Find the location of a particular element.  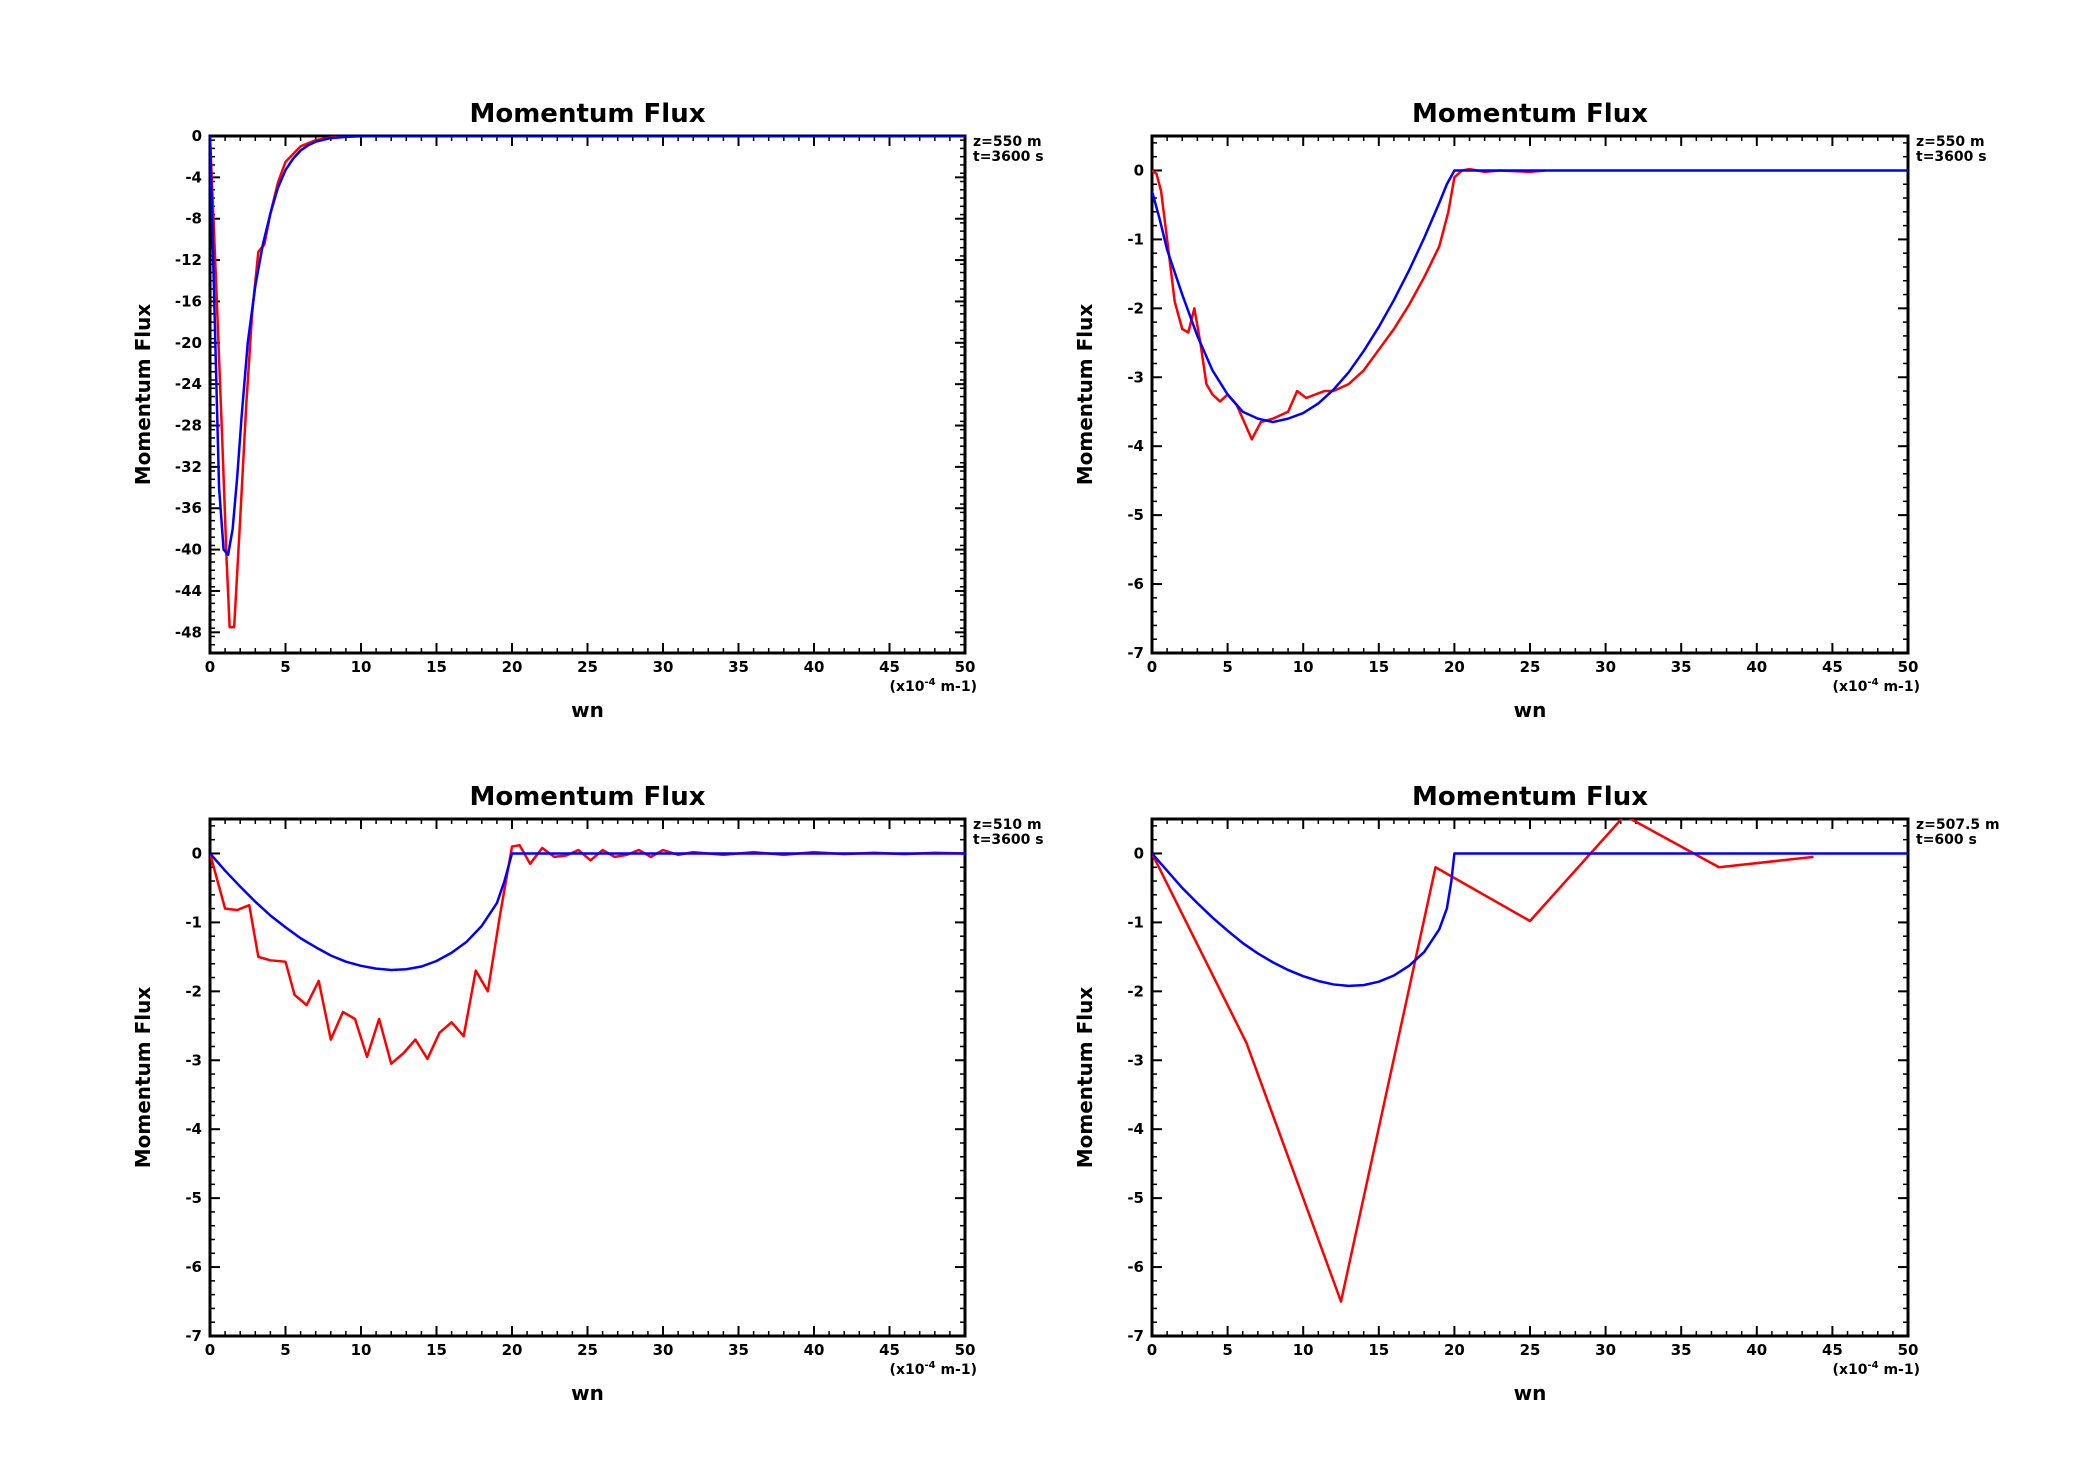

chart-3-xtick-label: 35 is located at coordinates (738, 1350).